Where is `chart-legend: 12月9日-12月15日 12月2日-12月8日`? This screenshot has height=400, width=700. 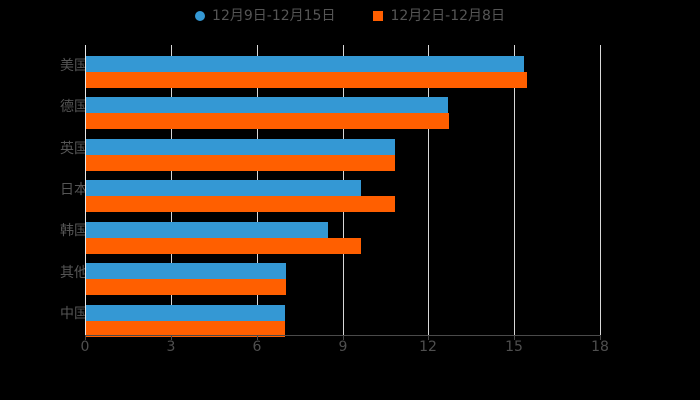 chart-legend: 12月9日-12月15日 12月2日-12月8日 is located at coordinates (350, 16).